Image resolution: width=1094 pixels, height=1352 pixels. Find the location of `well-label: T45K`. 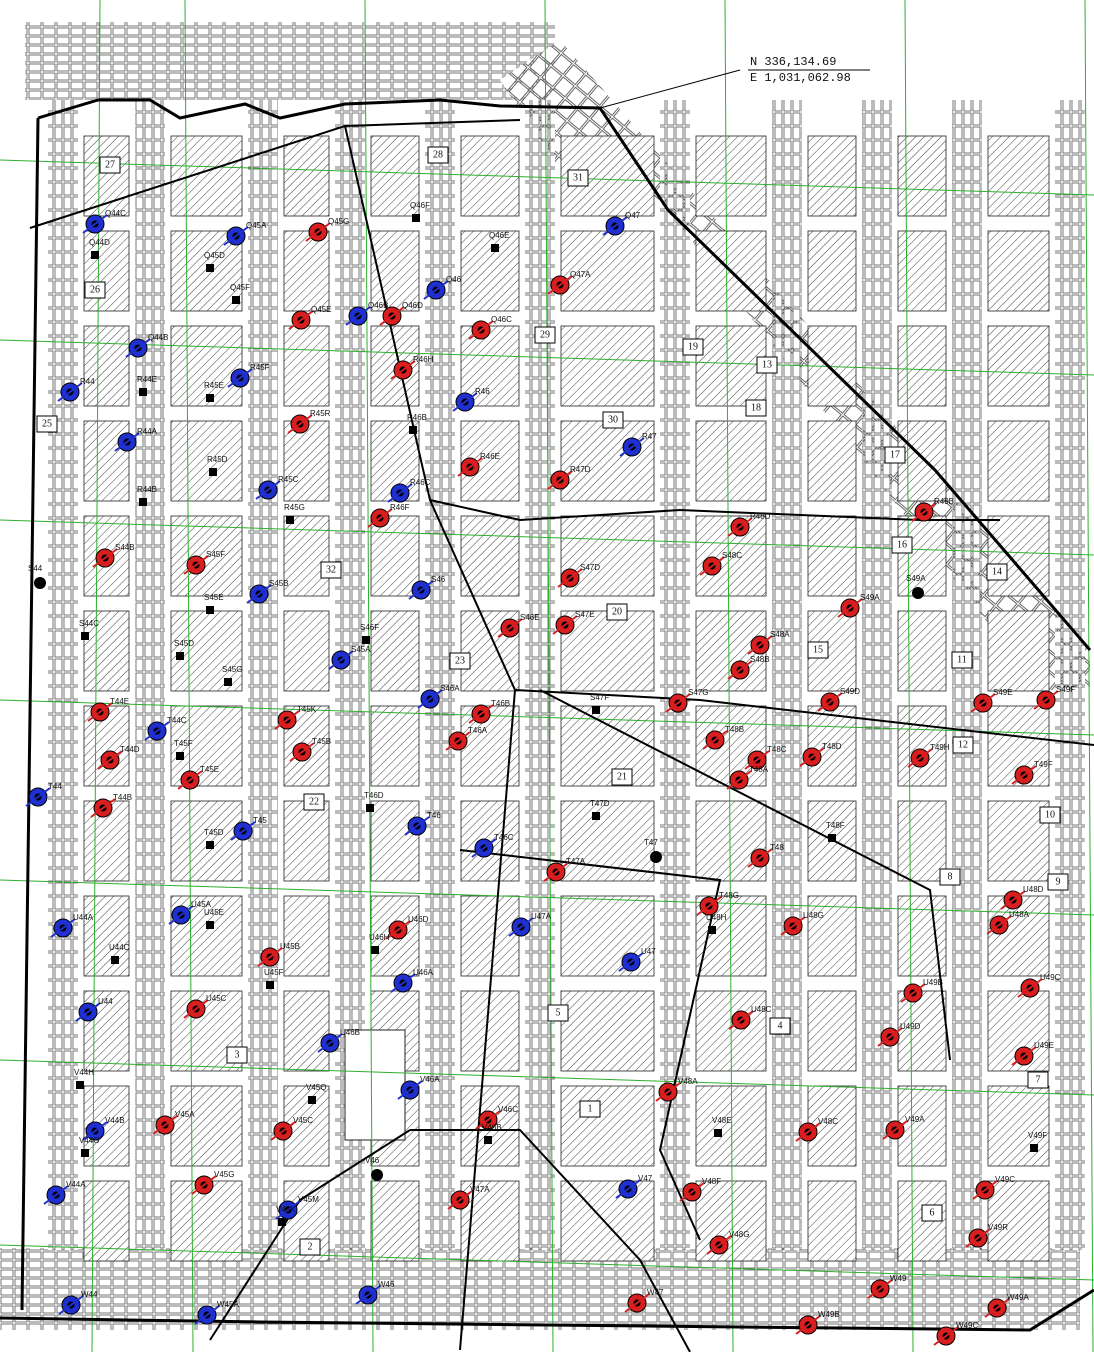

well-label: T45K is located at coordinates (307, 709).